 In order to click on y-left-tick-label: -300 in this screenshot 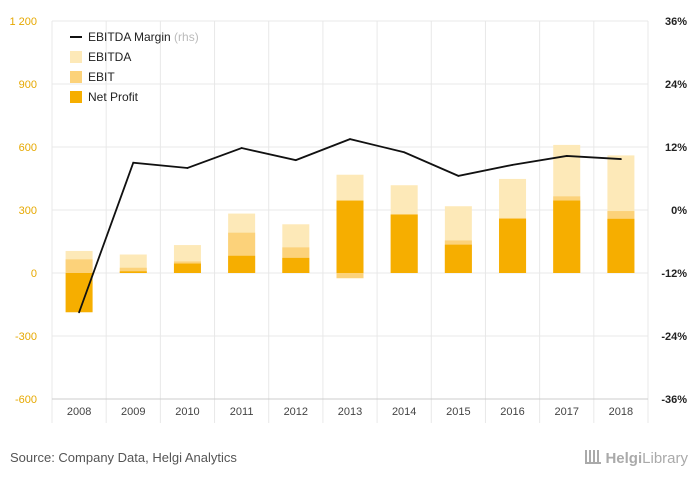, I will do `click(26, 337)`.